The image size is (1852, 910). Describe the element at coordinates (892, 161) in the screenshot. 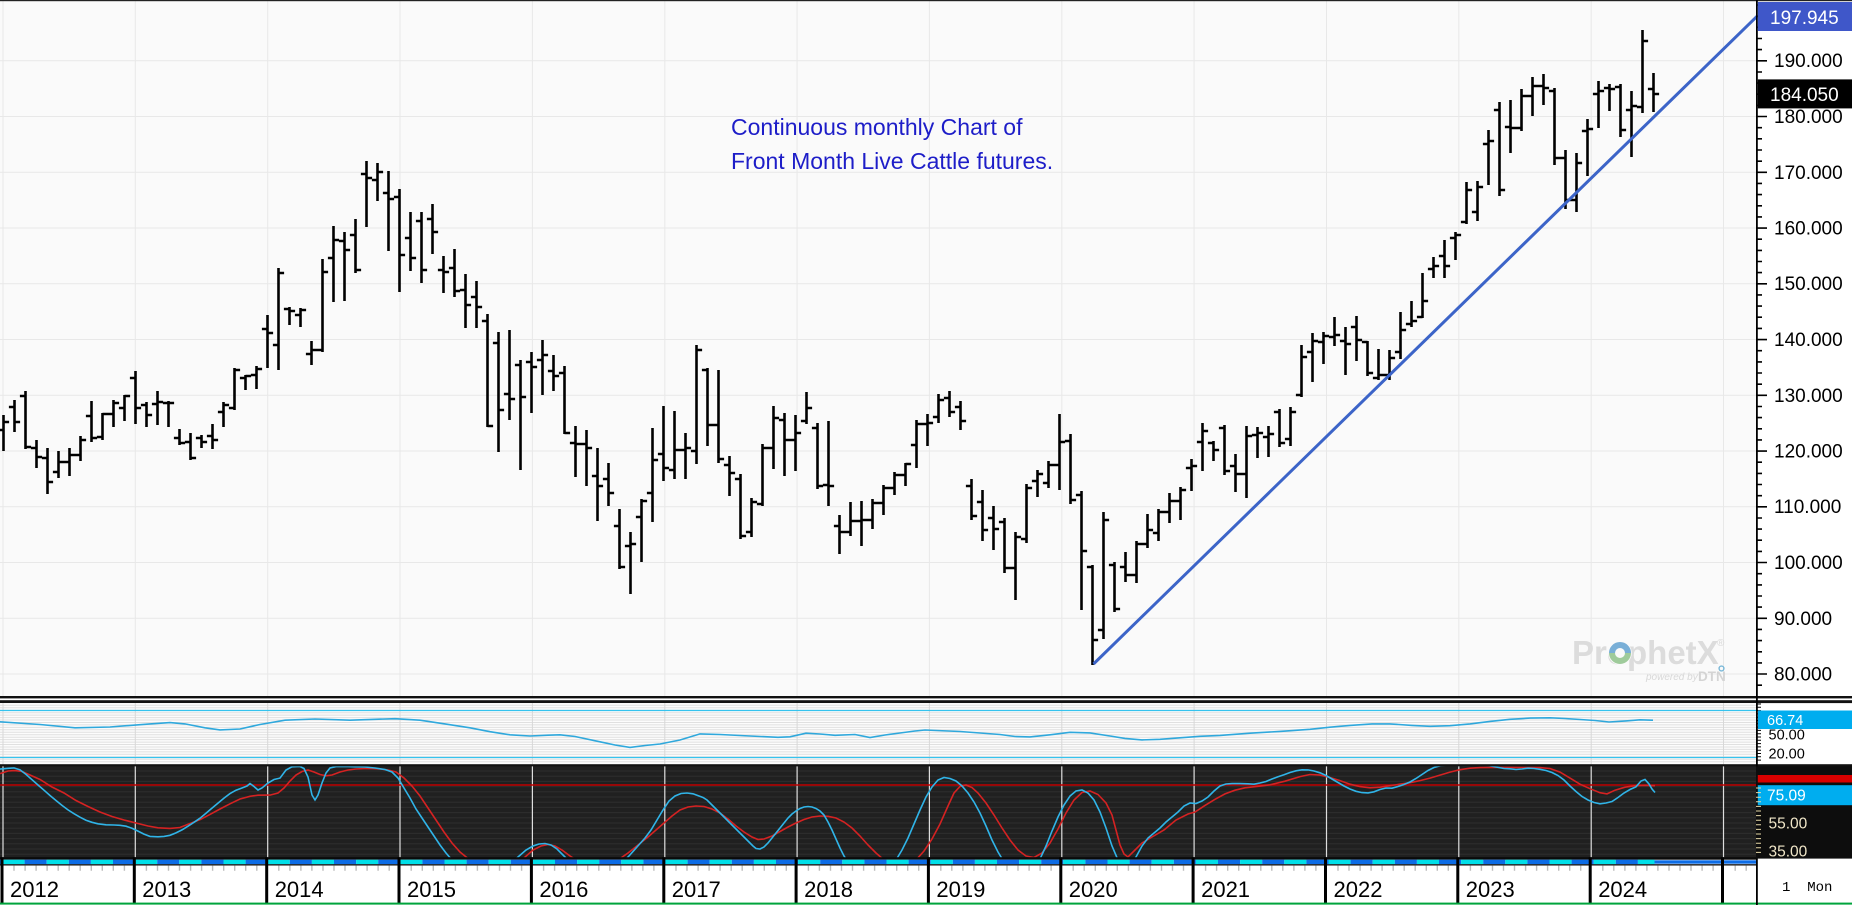

I see `svg-text:Front Month Live Cattle future: Front Month Live Cattle futures.` at that location.